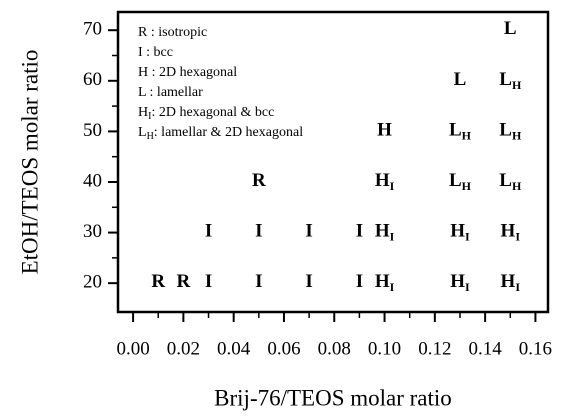 The width and height of the screenshot is (570, 418). Describe the element at coordinates (140, 52) in the screenshot. I see `key-symbol: I` at that location.